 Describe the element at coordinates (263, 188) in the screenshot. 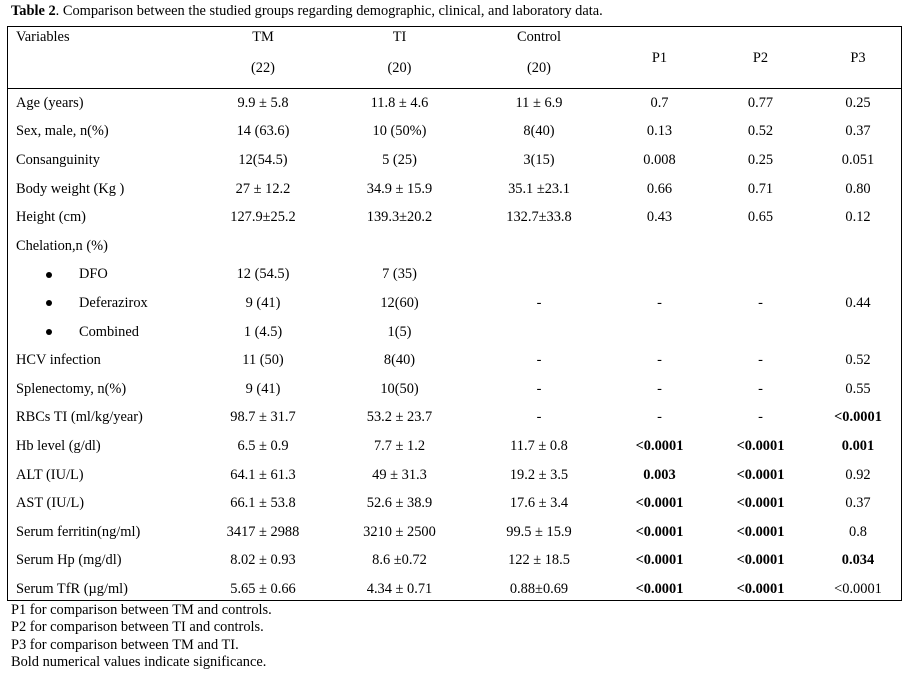

I see `cell-tm: 27 ± 12.2` at that location.